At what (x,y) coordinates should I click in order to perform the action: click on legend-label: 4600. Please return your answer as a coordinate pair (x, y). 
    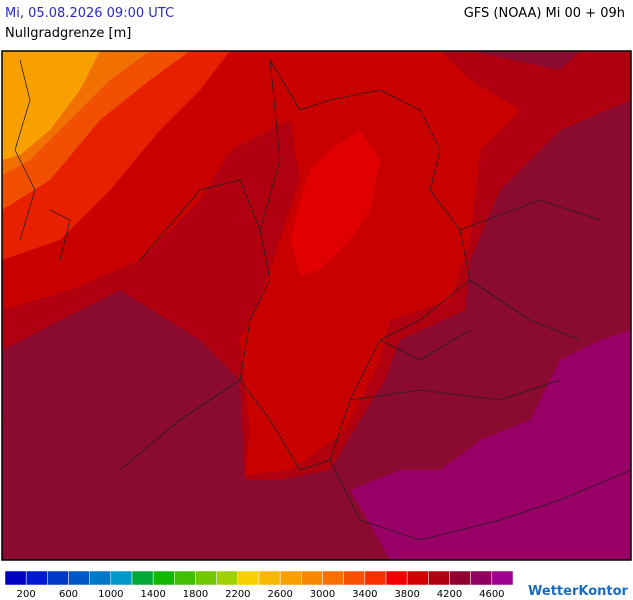
    Looking at the image, I should click on (491, 594).